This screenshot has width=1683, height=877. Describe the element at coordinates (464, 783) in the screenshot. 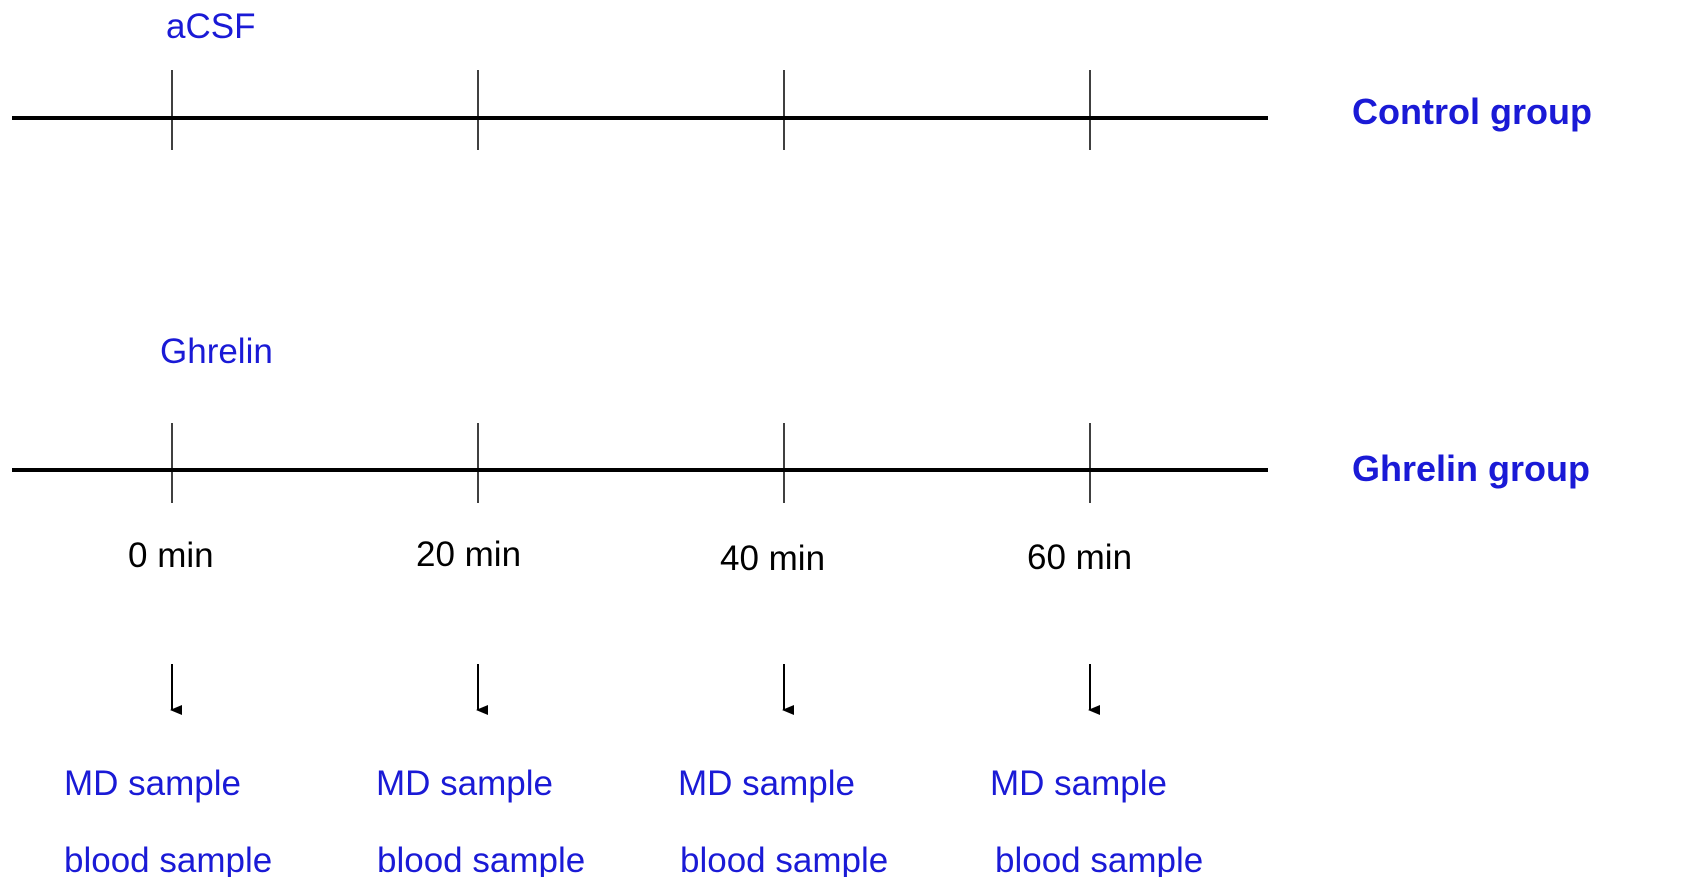

I see `md-sample-label-20: MD sample` at that location.